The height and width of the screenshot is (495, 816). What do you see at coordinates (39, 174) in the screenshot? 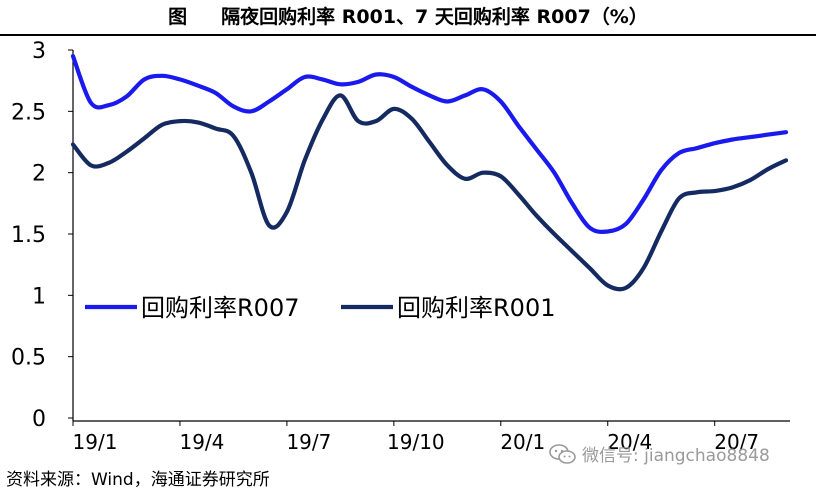
I see `y-tick-label: 2` at bounding box center [39, 174].